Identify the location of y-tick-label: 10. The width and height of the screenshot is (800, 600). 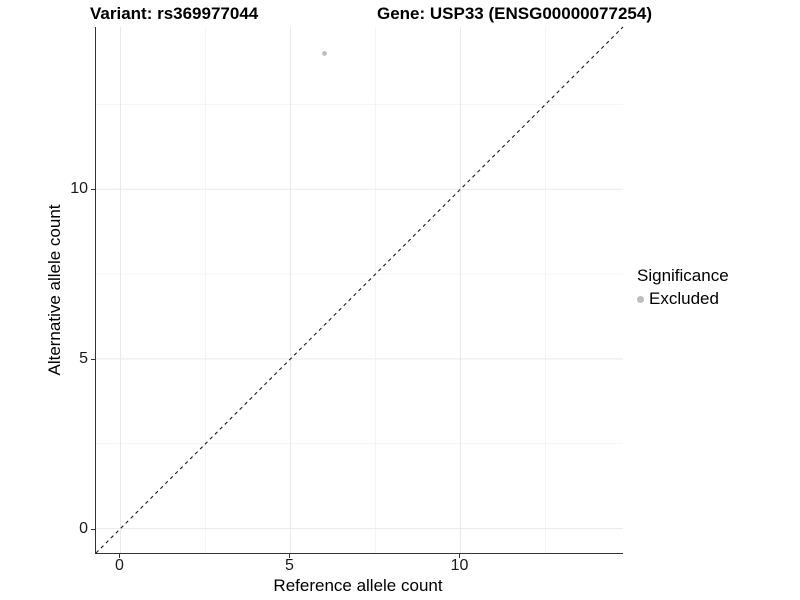
(79, 189).